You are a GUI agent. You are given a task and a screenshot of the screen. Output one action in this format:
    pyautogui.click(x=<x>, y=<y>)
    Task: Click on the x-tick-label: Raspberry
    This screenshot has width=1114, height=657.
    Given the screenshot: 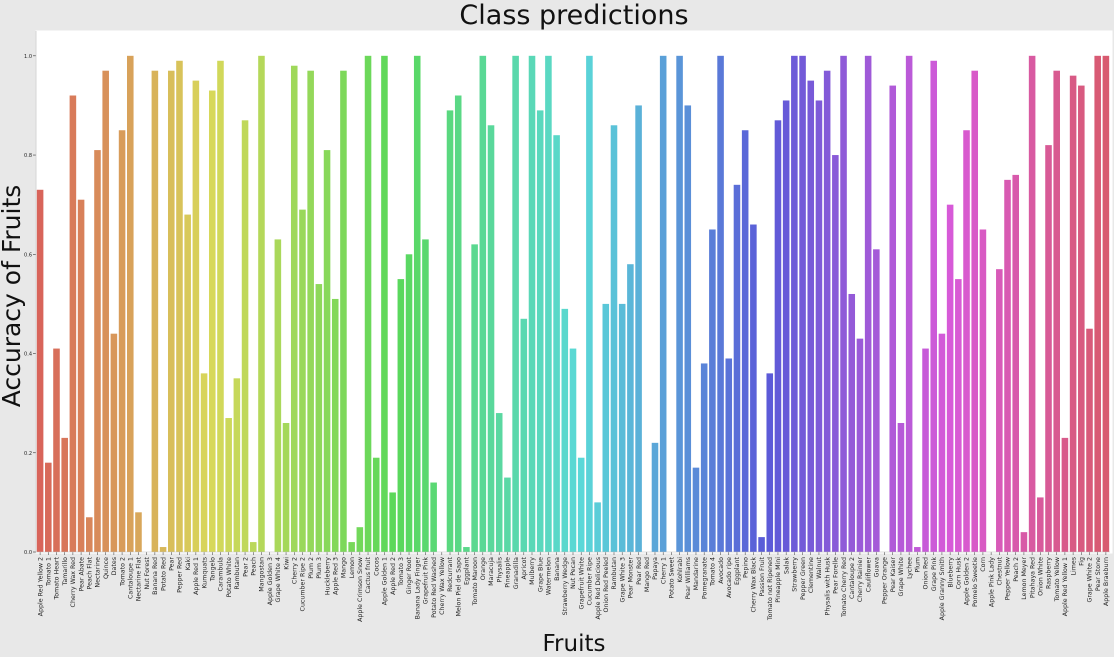 What is the action you would take?
    pyautogui.click(x=1049, y=573)
    